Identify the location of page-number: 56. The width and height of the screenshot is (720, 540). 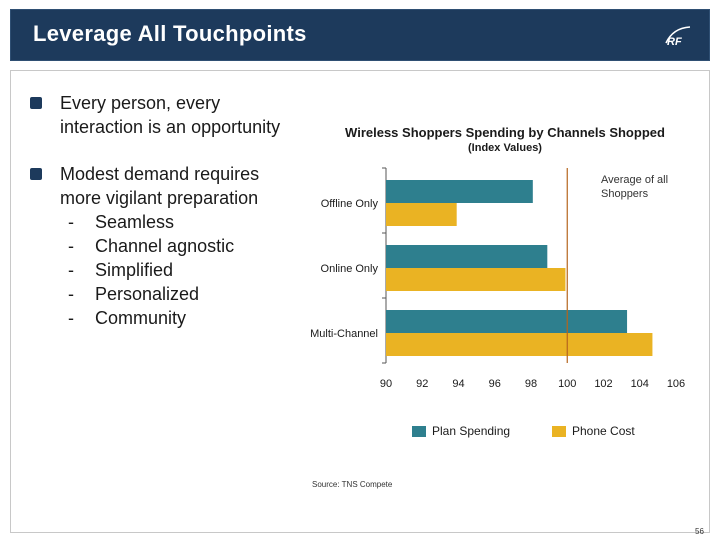
(699, 531).